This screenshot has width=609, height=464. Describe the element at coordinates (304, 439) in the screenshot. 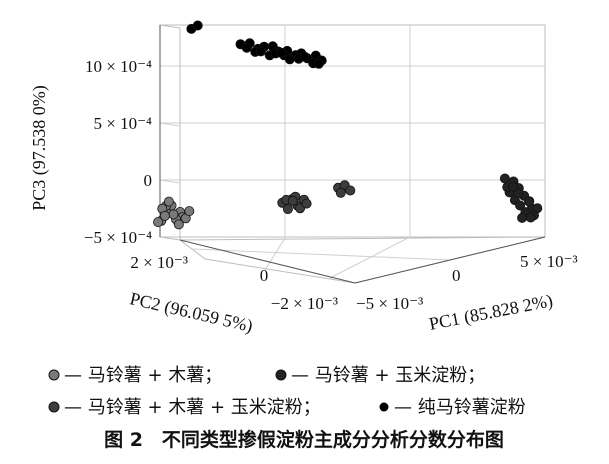

I see `figure-caption: 图 2 不同类型掺假淀粉主成分分析分数分布图` at that location.